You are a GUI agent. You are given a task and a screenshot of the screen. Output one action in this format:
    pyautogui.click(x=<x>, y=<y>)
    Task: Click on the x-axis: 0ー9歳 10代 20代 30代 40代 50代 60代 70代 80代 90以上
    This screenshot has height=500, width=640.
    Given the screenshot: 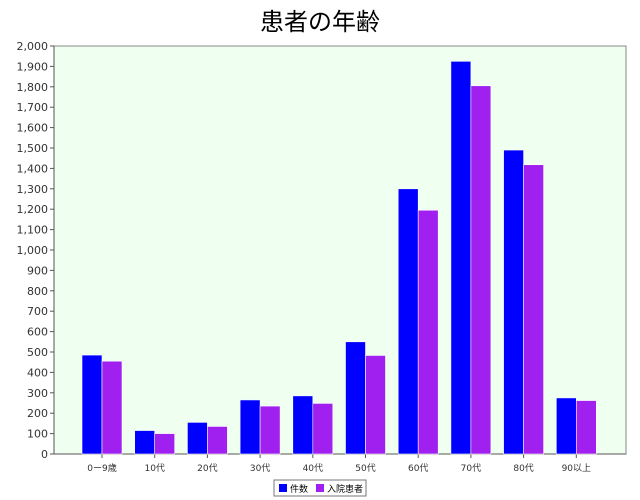 What is the action you would take?
    pyautogui.click(x=340, y=463)
    